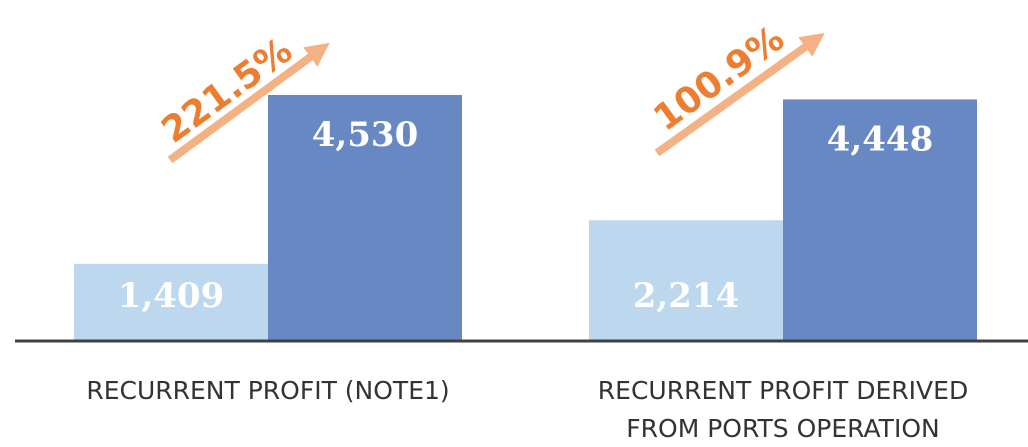 The width and height of the screenshot is (1028, 447). Describe the element at coordinates (171, 296) in the screenshot. I see `value-label: 1,409` at that location.